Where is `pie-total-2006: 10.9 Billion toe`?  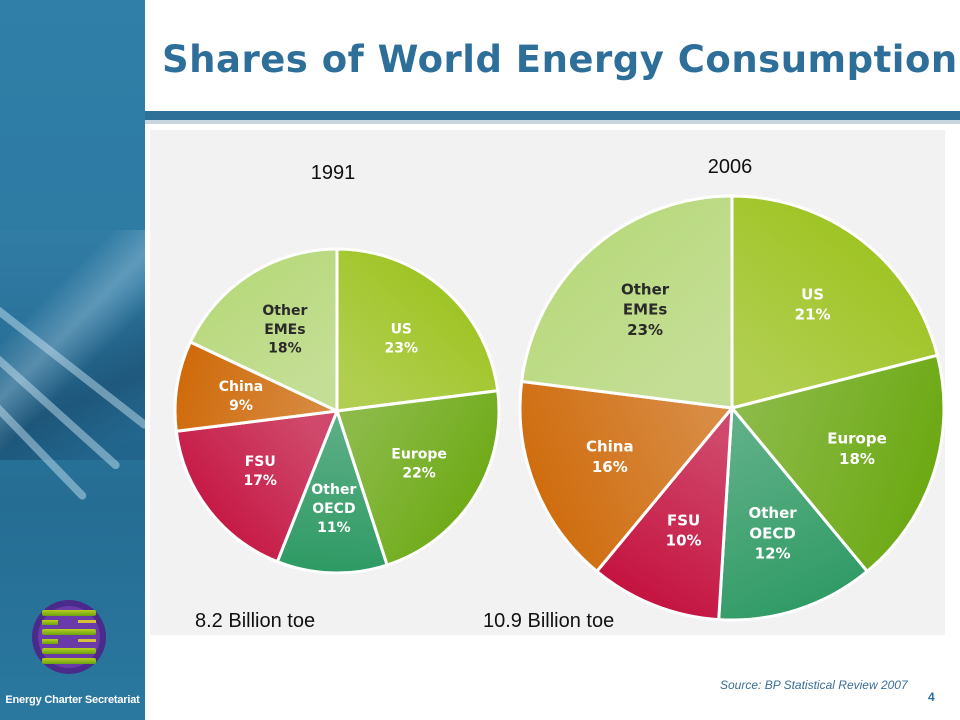
pie-total-2006: 10.9 Billion toe is located at coordinates (548, 621).